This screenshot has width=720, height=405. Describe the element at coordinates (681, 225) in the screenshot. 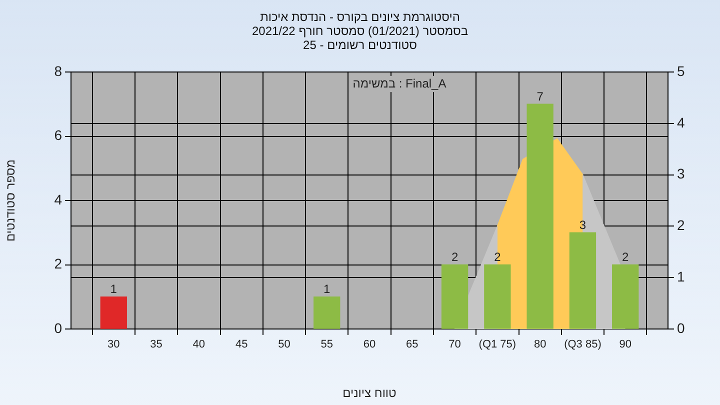

I see `y2-tick-label: 2` at that location.